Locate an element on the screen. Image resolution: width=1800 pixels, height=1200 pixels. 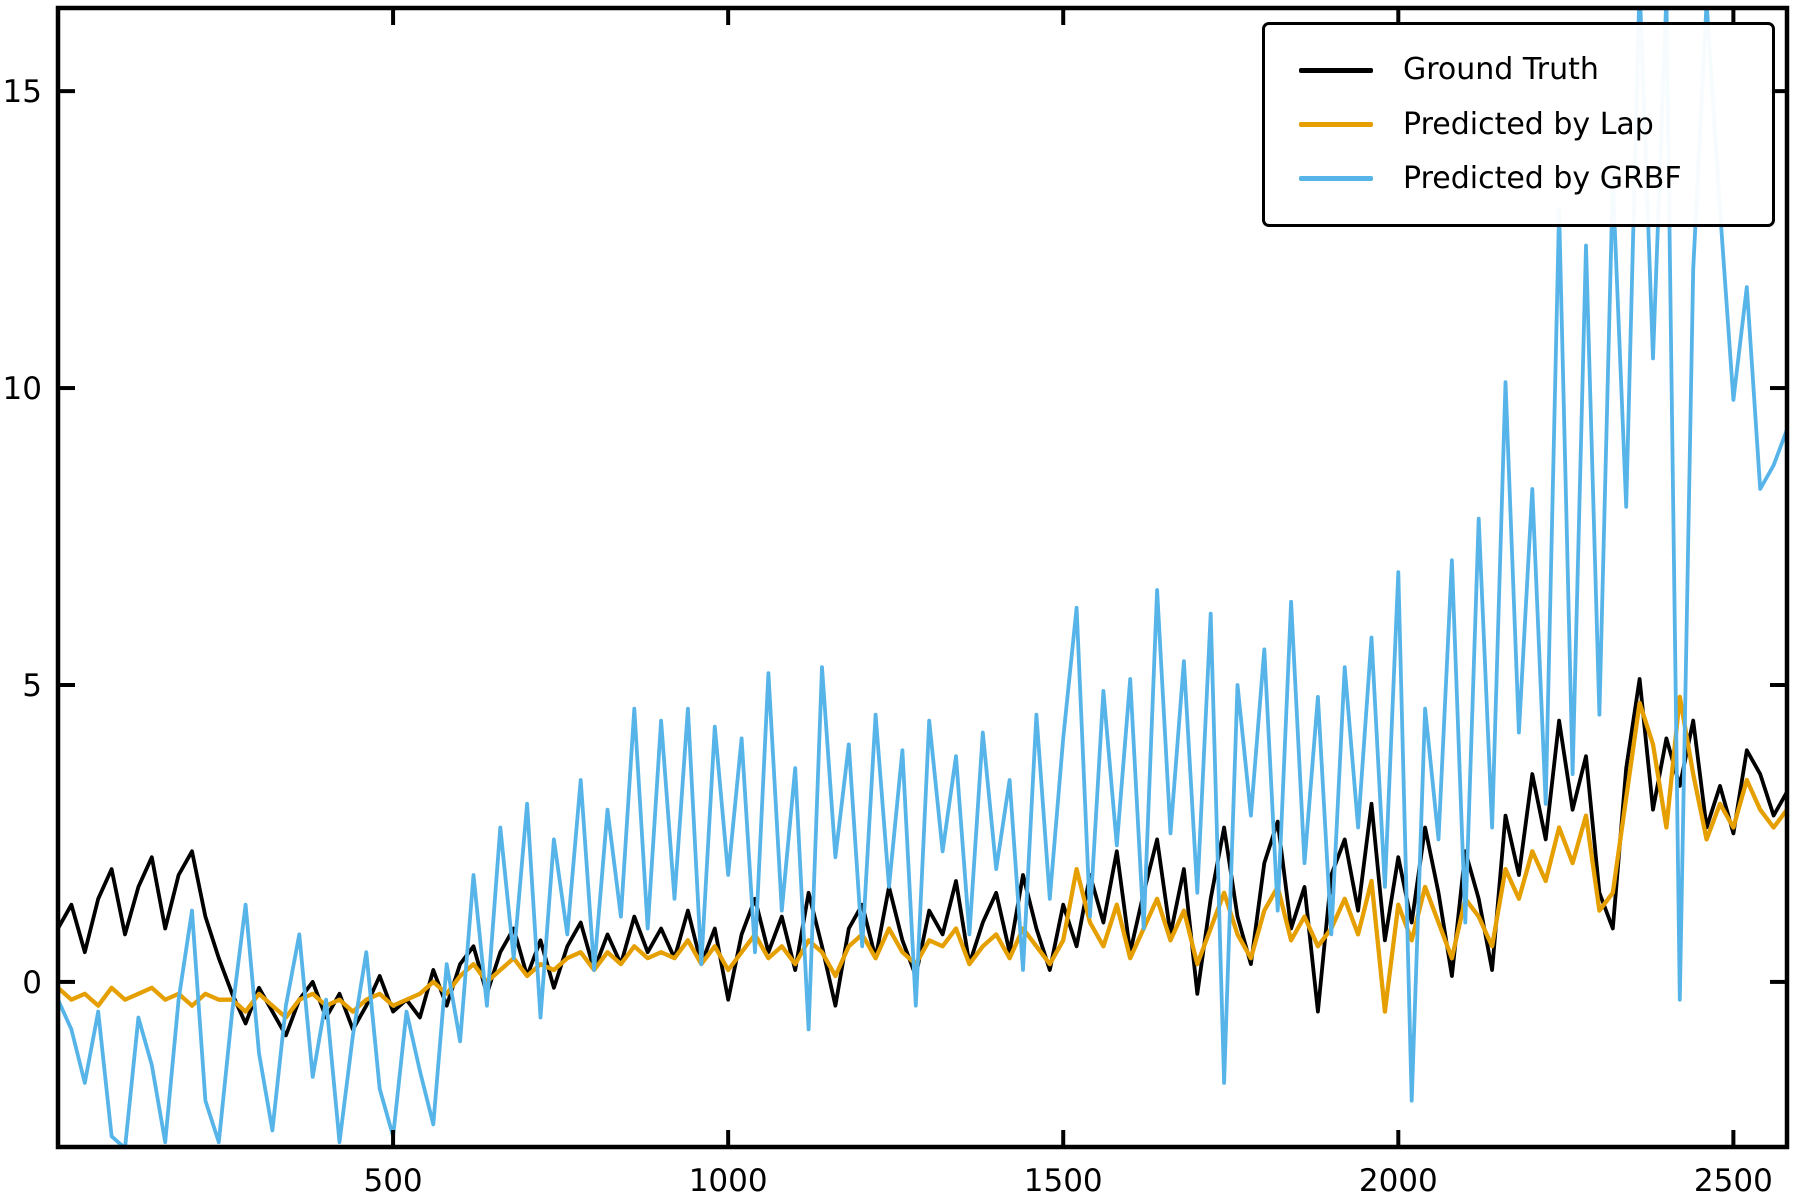
legend-label-predicted-by-lap: Predicted by Lap is located at coordinates (1528, 124).